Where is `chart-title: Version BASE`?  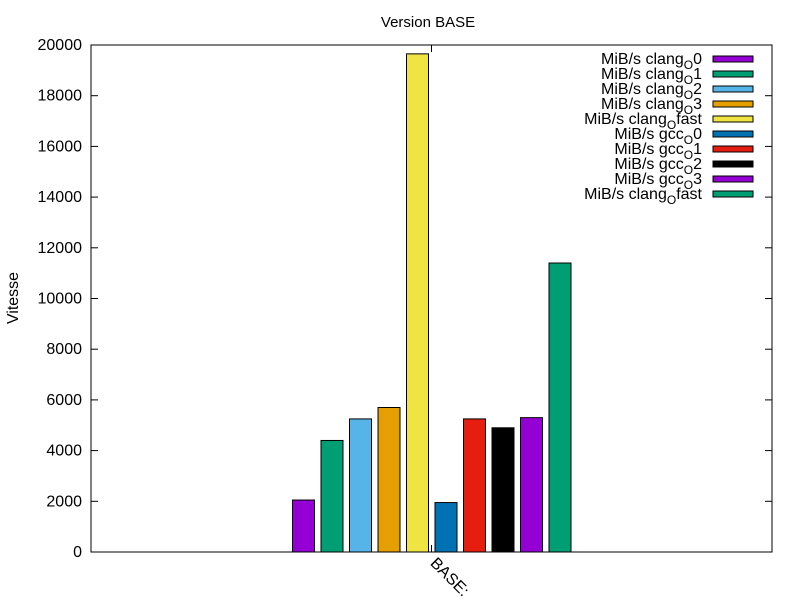 chart-title: Version BASE is located at coordinates (428, 22).